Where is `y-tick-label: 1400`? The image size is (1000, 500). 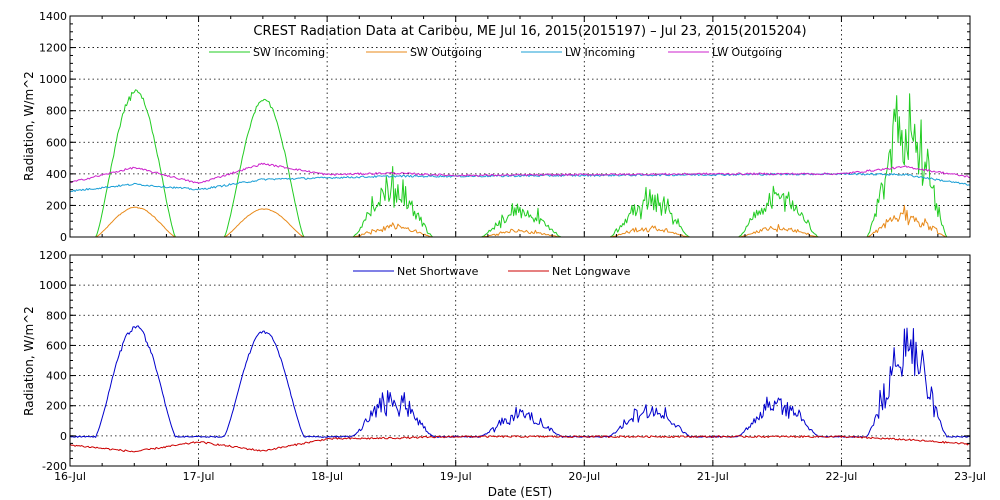
y-tick-label: 1400 is located at coordinates (53, 16).